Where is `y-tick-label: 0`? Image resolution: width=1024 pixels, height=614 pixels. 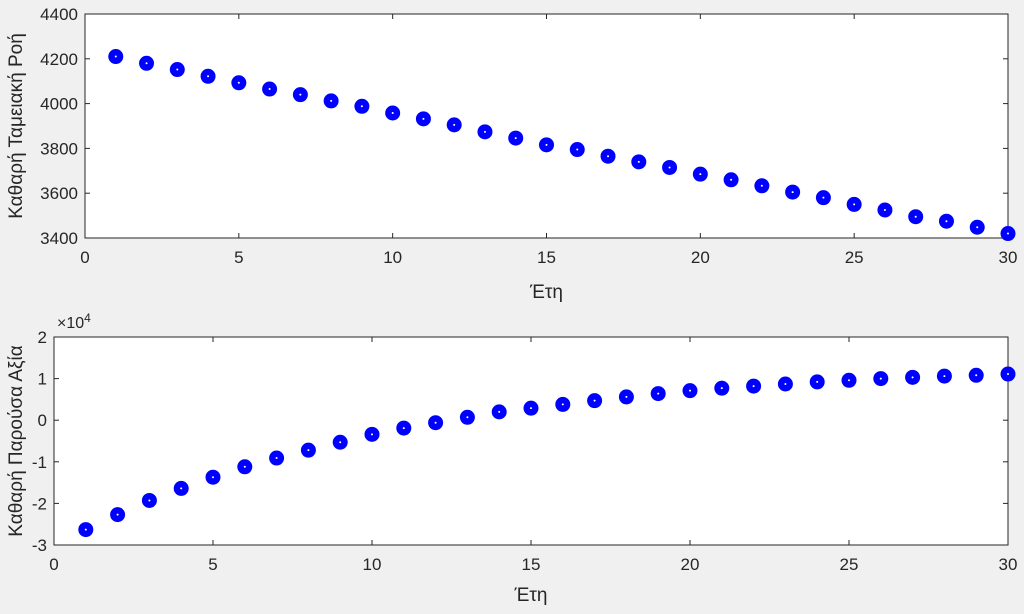
y-tick-label: 0 is located at coordinates (42, 420).